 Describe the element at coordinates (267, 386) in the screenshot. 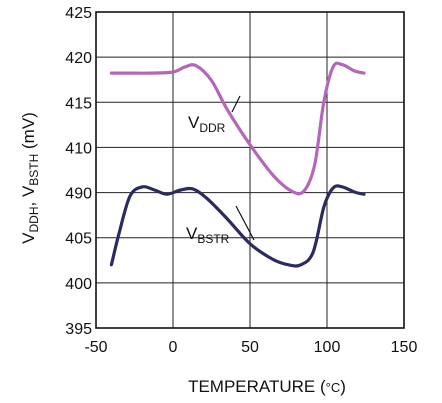

I see `x-axis-label: TEMPERATURE (°C)` at that location.